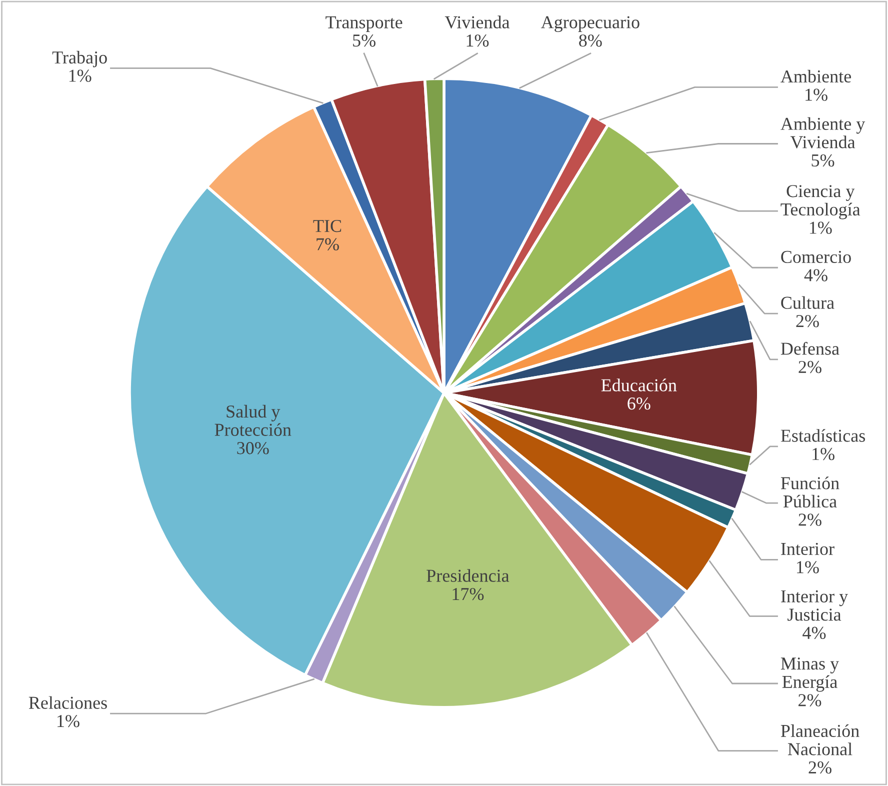 The width and height of the screenshot is (888, 786). I want to click on slice-label: Relaciones, so click(67, 702).